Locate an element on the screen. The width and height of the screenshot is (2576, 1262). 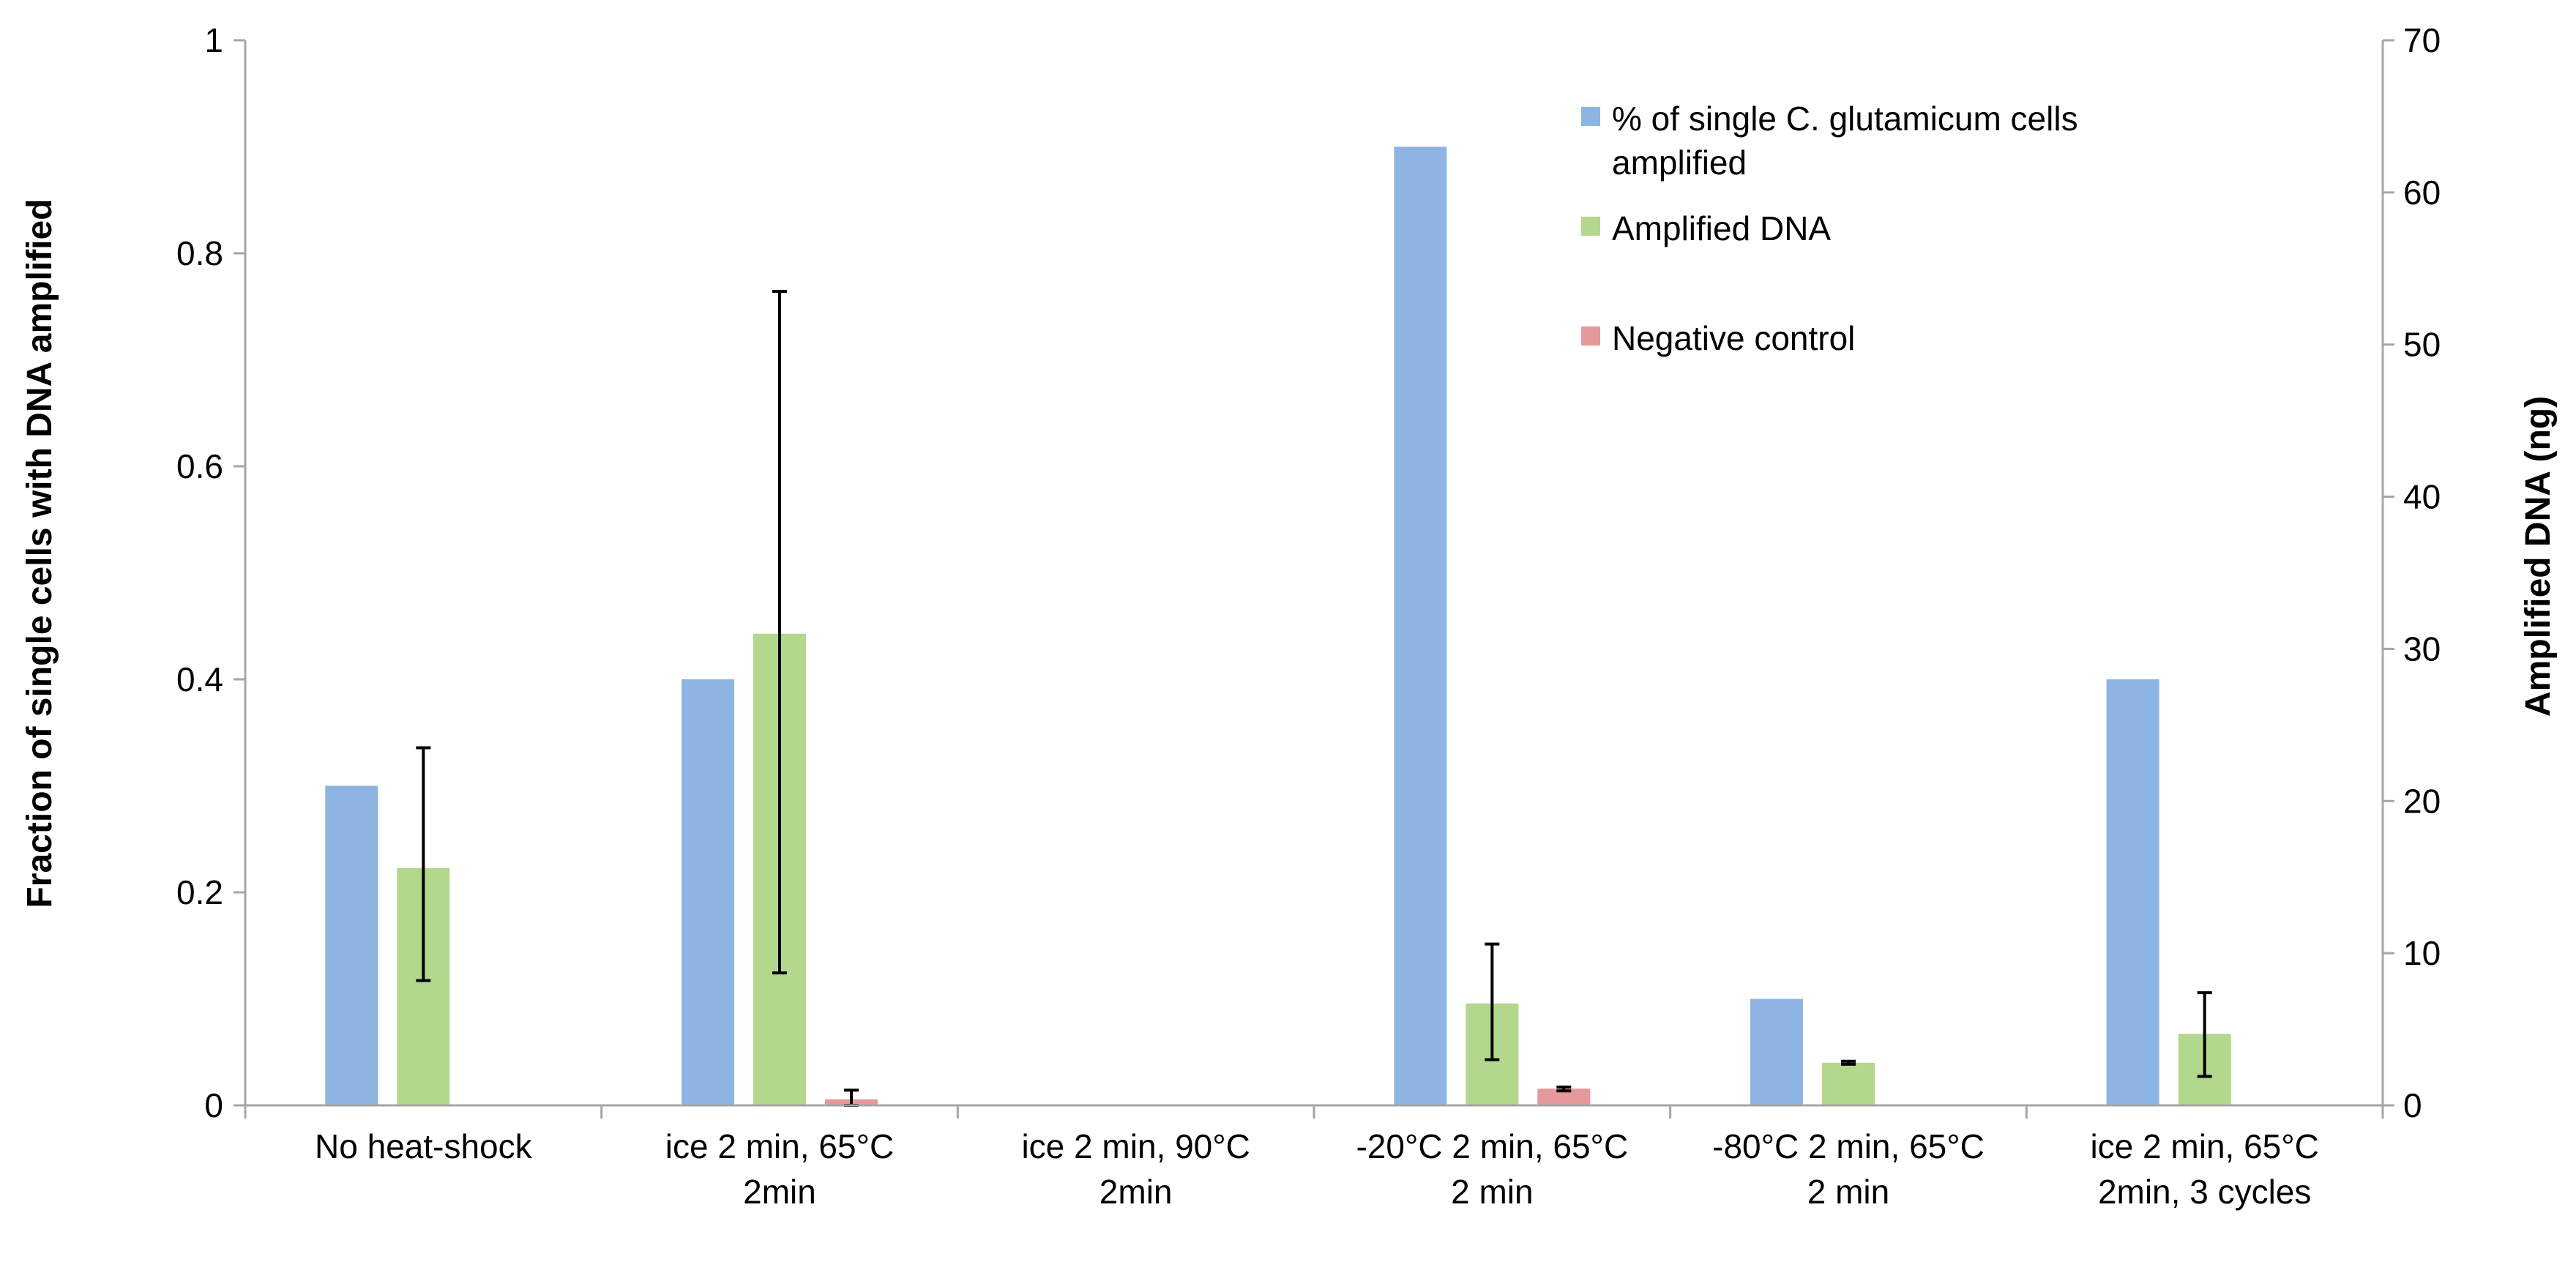
y2-tick-label: 40 is located at coordinates (2422, 497).